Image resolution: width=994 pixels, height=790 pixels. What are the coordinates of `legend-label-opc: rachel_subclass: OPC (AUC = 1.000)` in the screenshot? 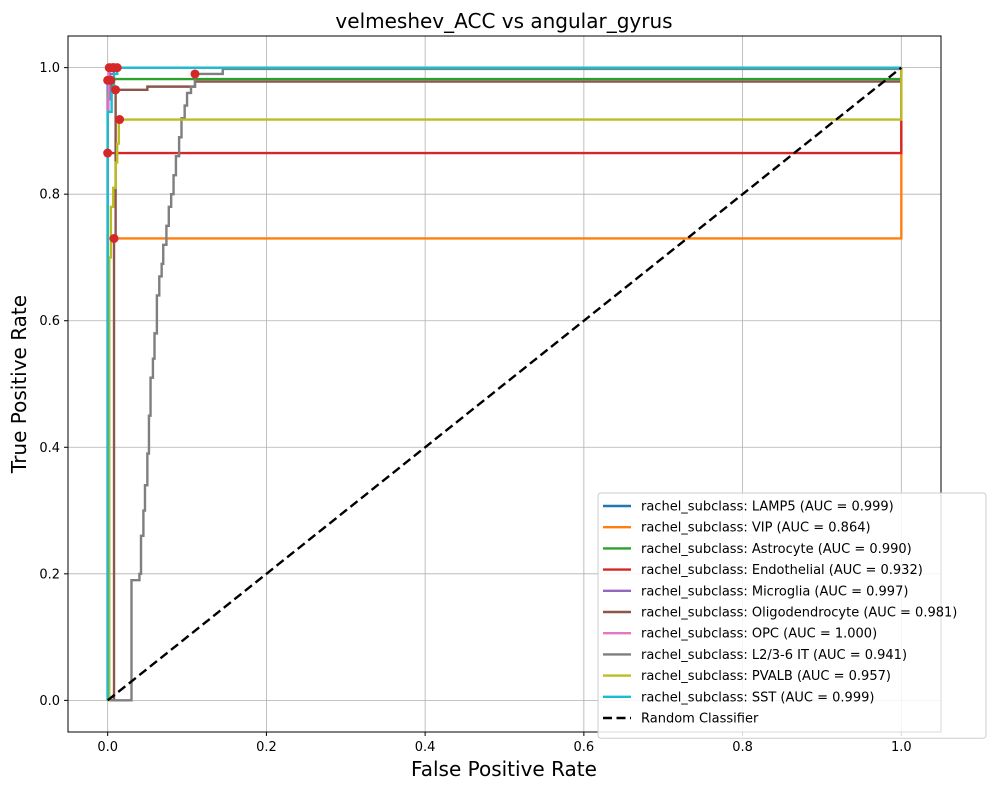 It's located at (759, 634).